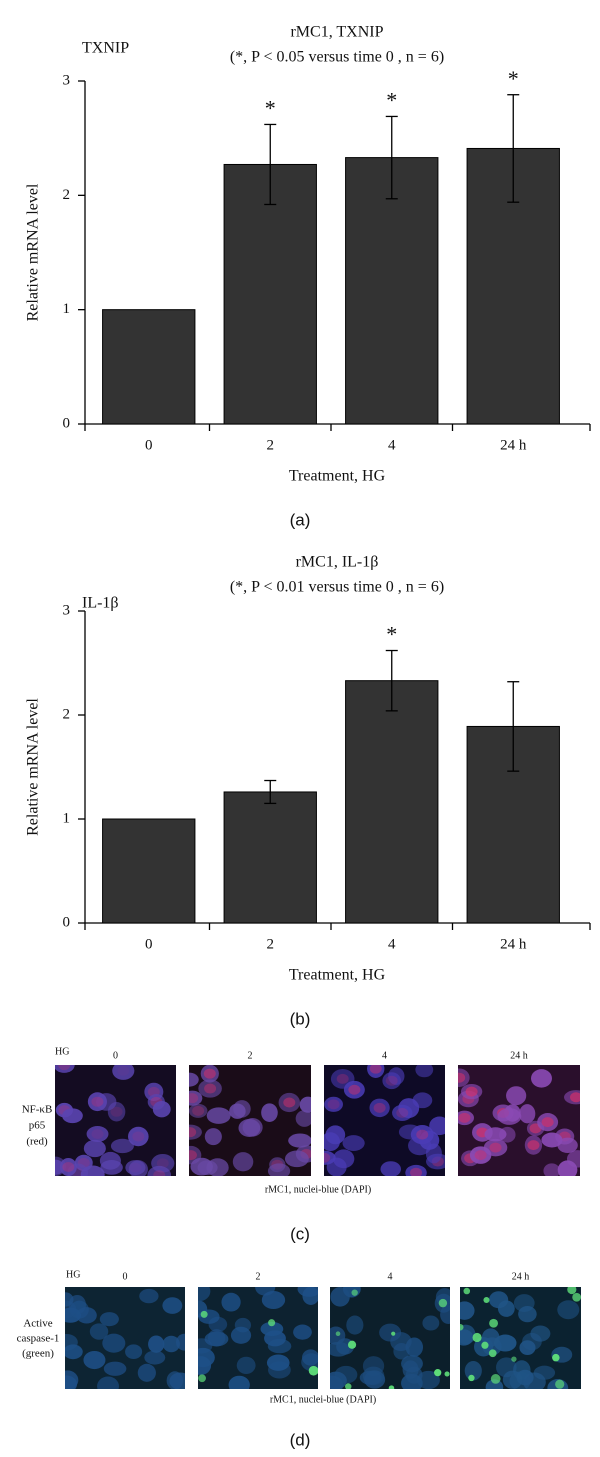 This screenshot has height=1457, width=600. I want to click on y-tick-label: 2, so click(67, 195).